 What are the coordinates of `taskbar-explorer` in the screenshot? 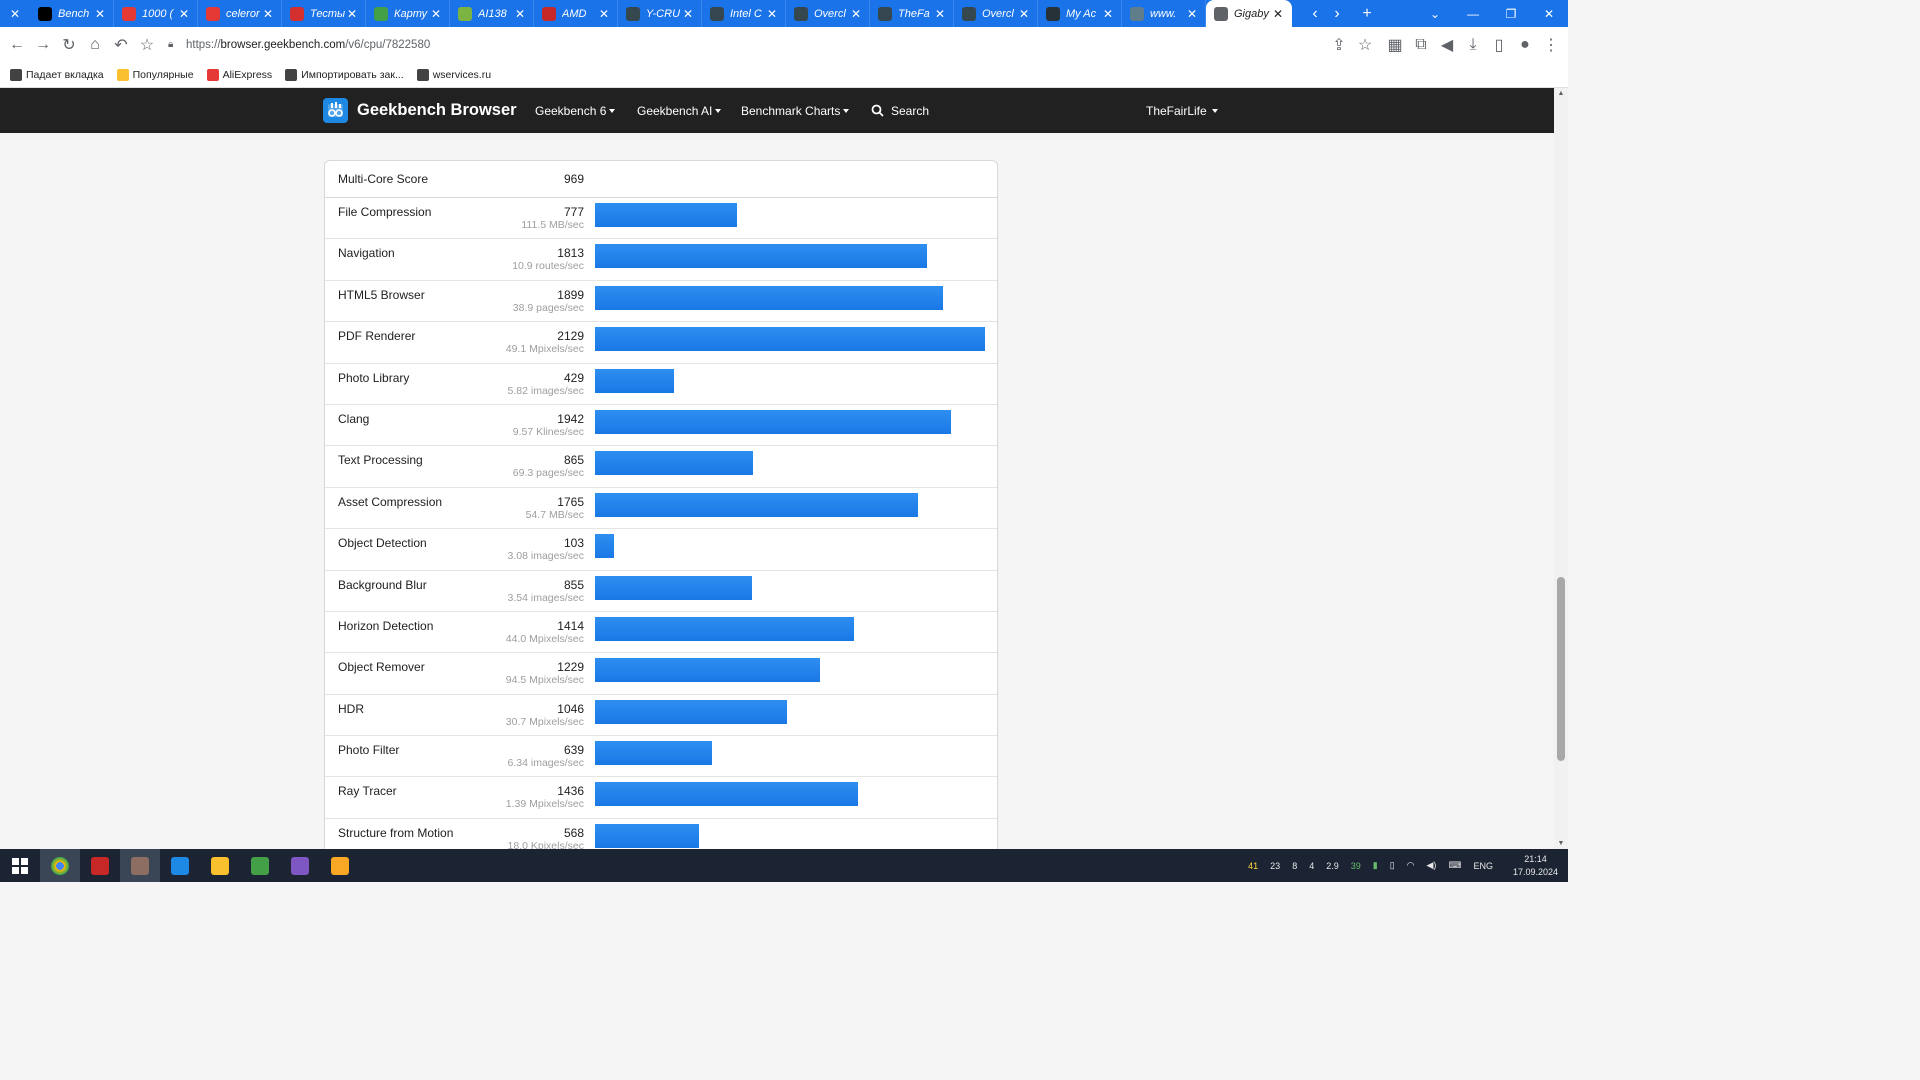 It's located at (220, 865).